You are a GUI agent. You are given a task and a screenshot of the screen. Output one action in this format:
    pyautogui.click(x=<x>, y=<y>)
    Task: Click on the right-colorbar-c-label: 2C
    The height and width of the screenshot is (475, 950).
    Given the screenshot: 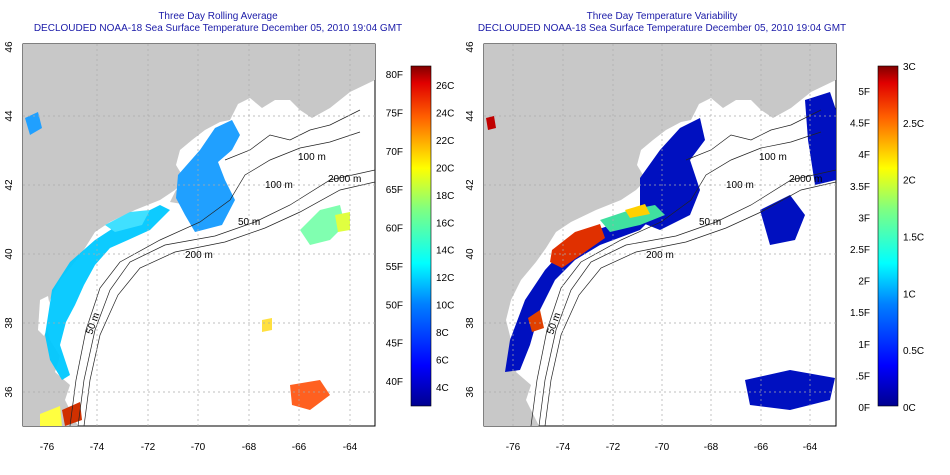 What is the action you would take?
    pyautogui.click(x=909, y=181)
    